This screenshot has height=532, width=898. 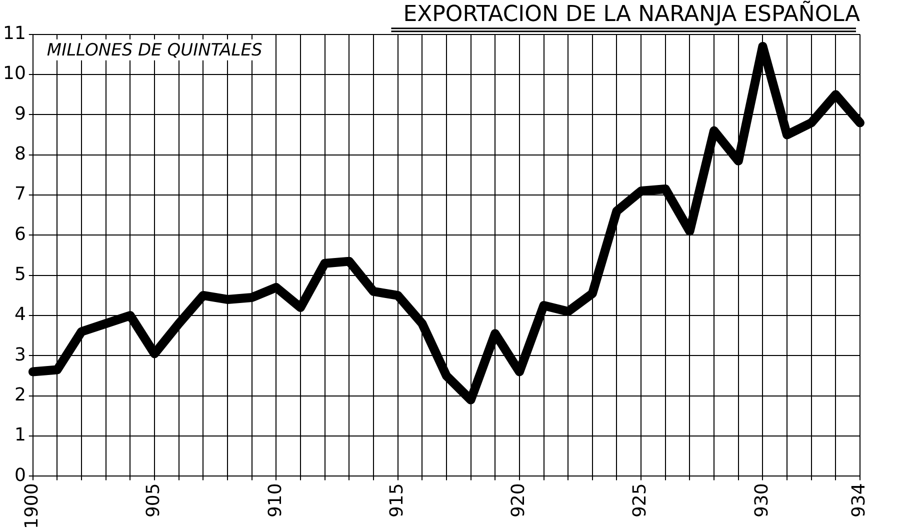 What do you see at coordinates (14, 73) in the screenshot?
I see `y-tick-label: 10` at bounding box center [14, 73].